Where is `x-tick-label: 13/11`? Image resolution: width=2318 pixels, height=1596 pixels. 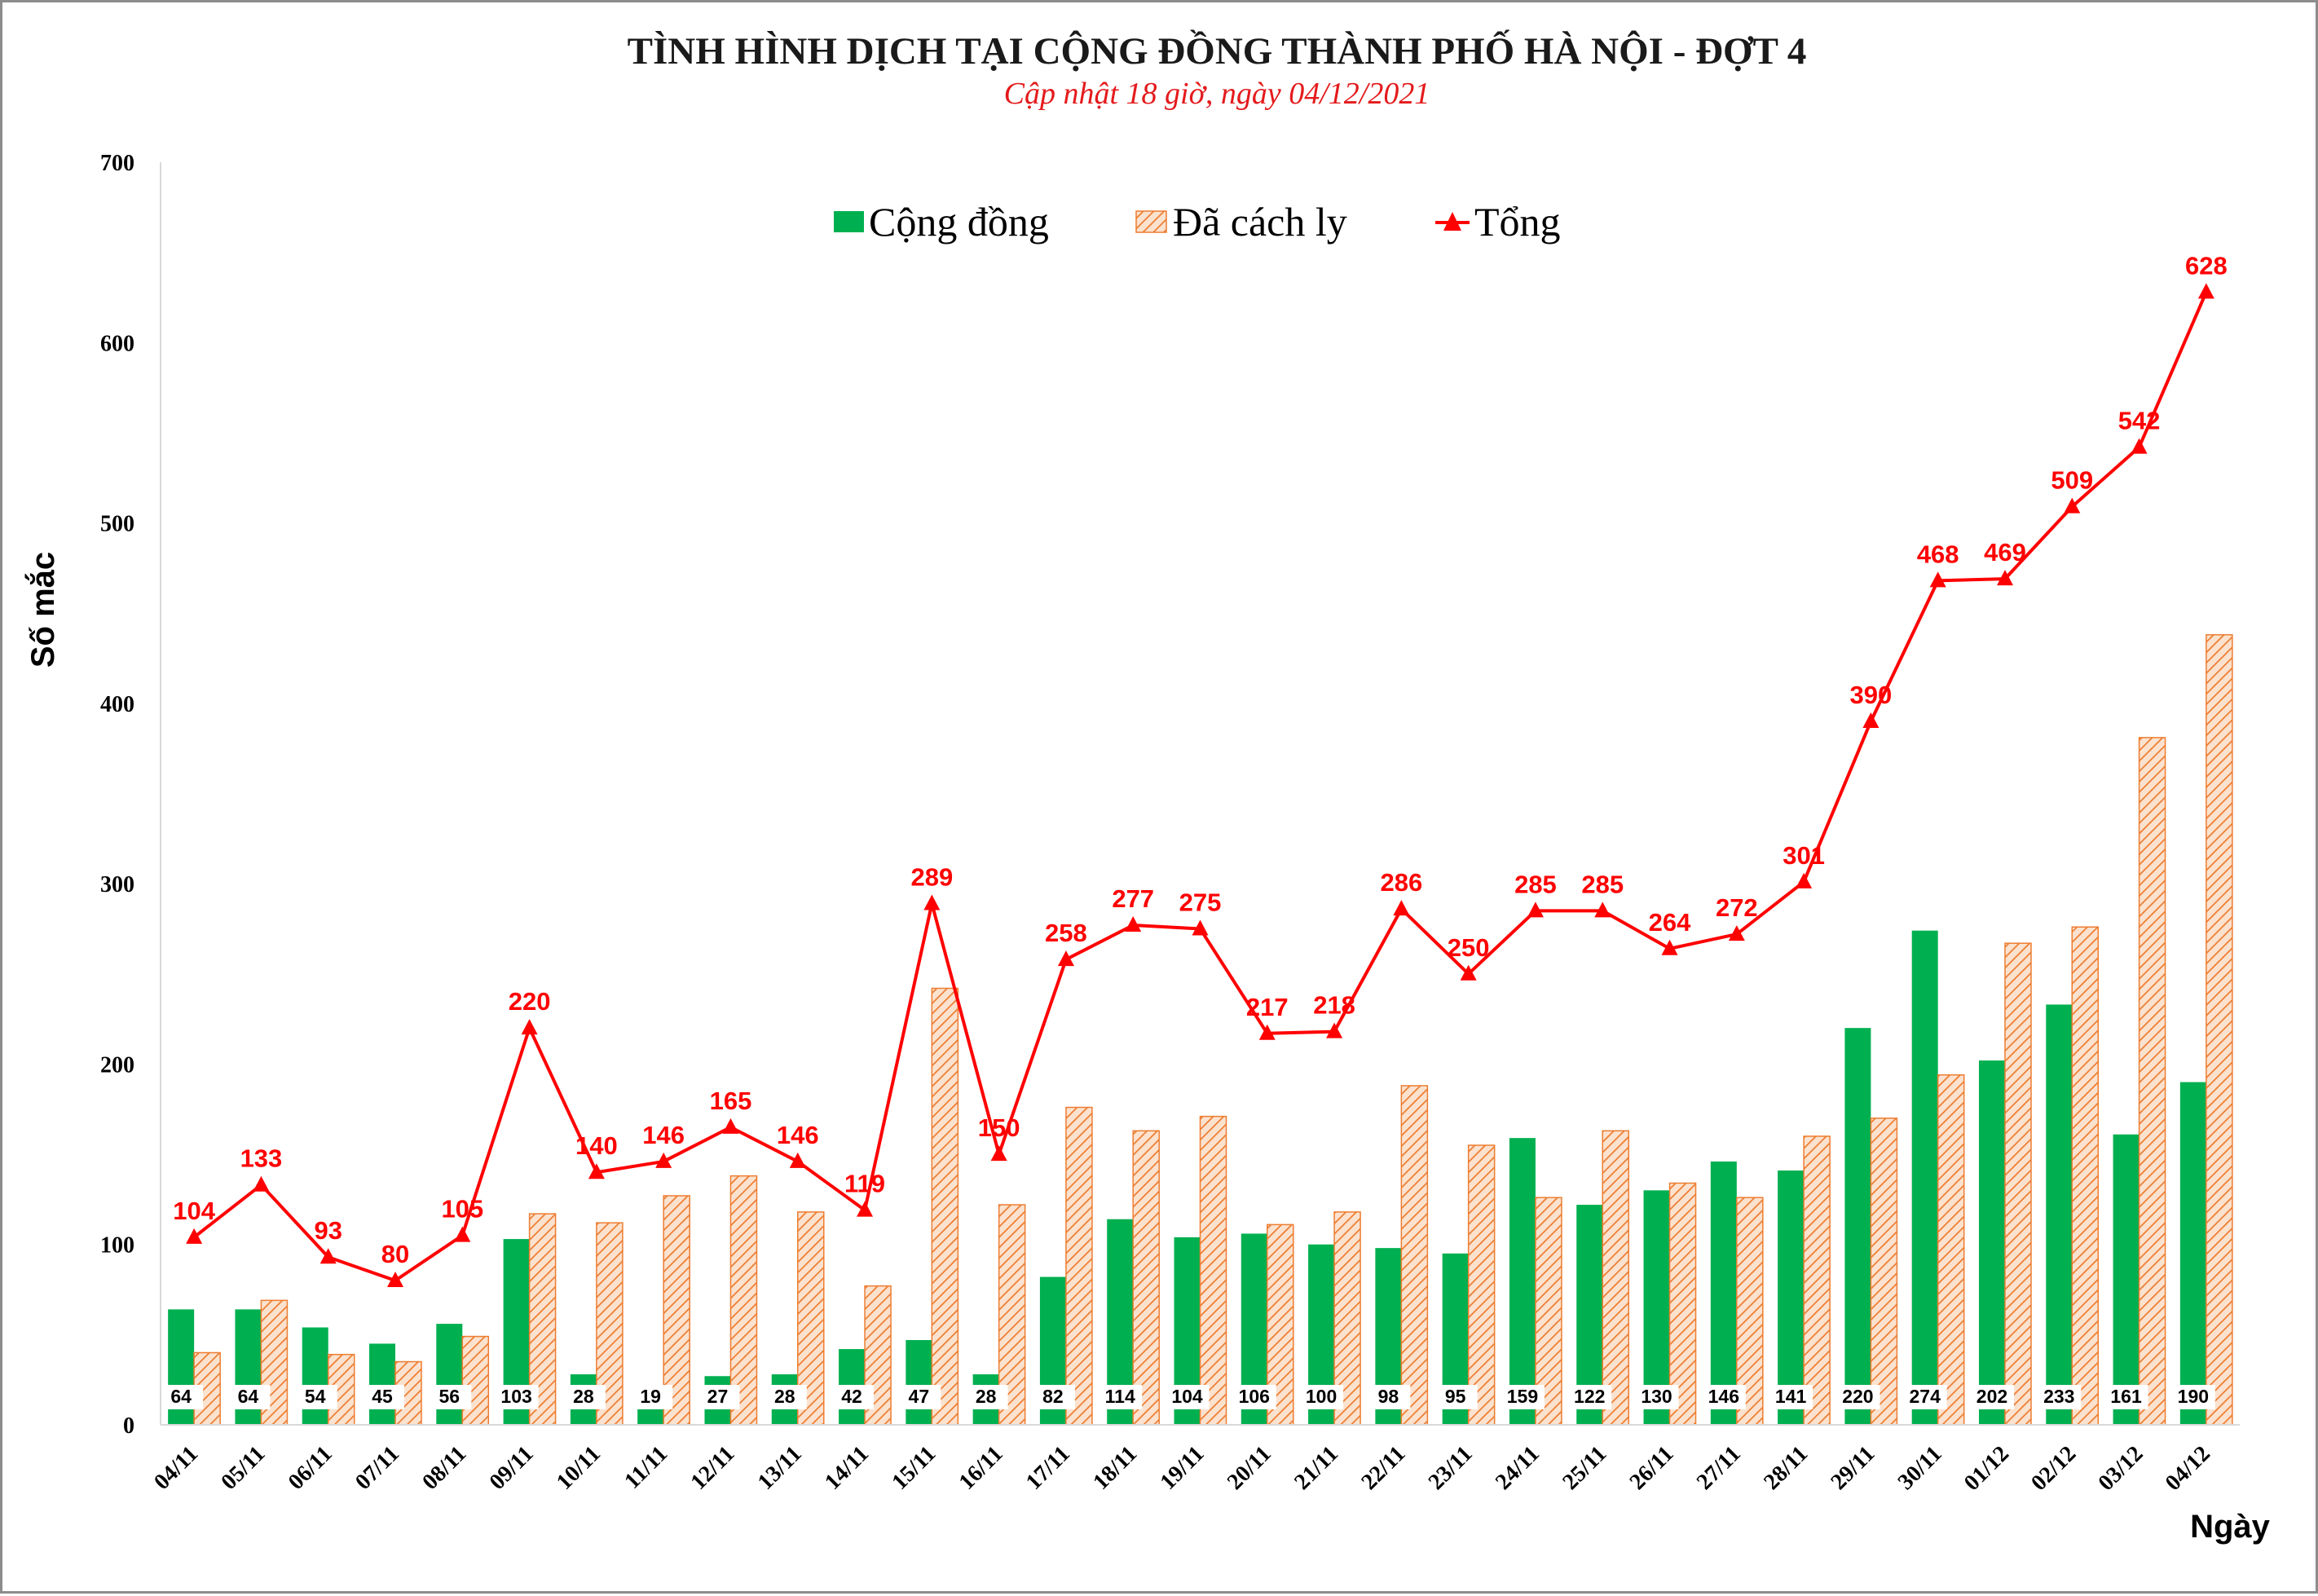
x-tick-label: 13/11 is located at coordinates (780, 1468).